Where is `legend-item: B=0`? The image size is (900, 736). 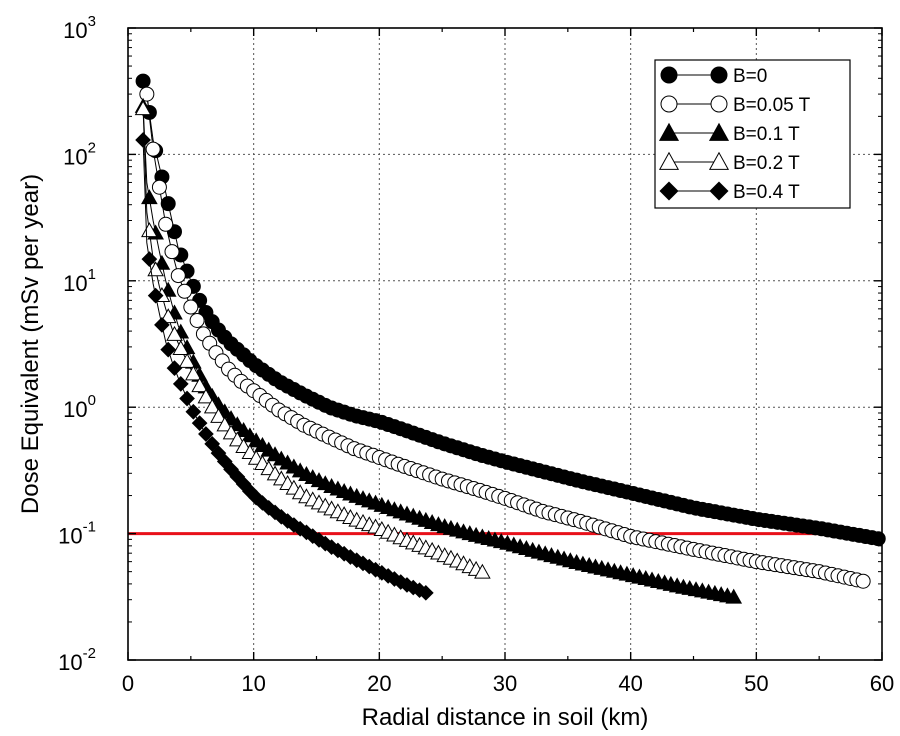 legend-item: B=0 is located at coordinates (713, 76).